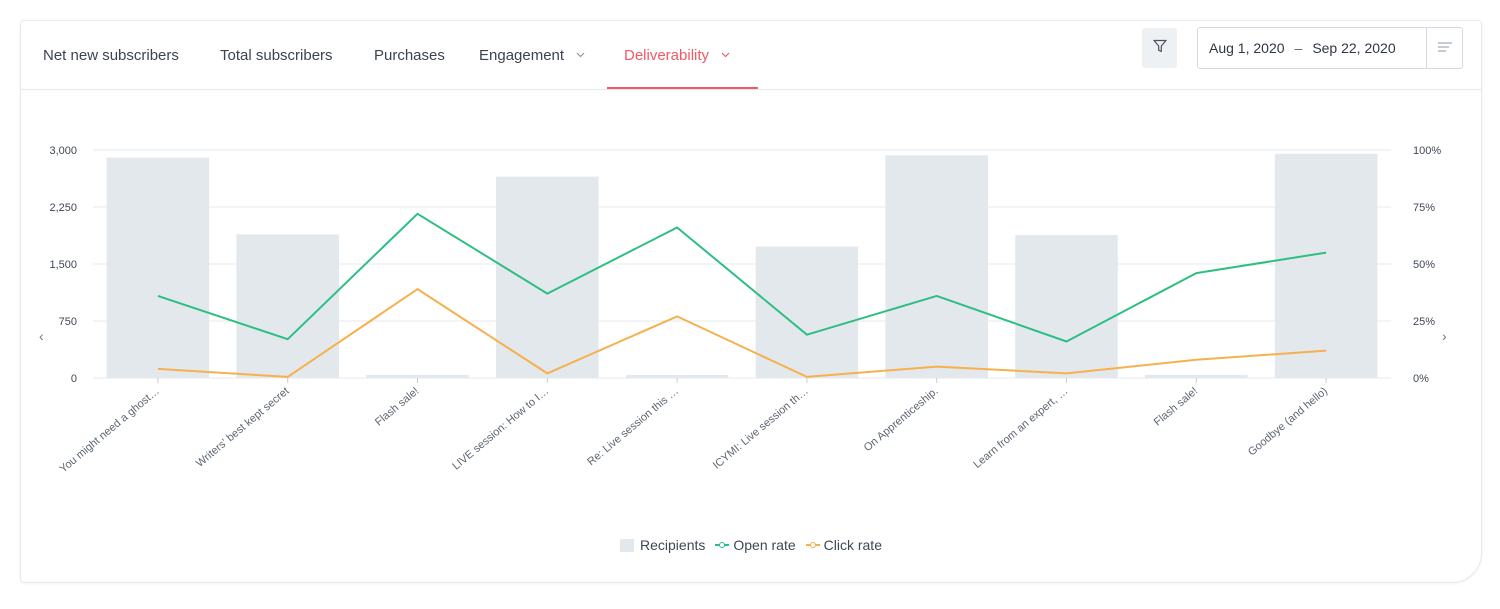  I want to click on date-end: Sep 22, 2020, so click(1354, 48).